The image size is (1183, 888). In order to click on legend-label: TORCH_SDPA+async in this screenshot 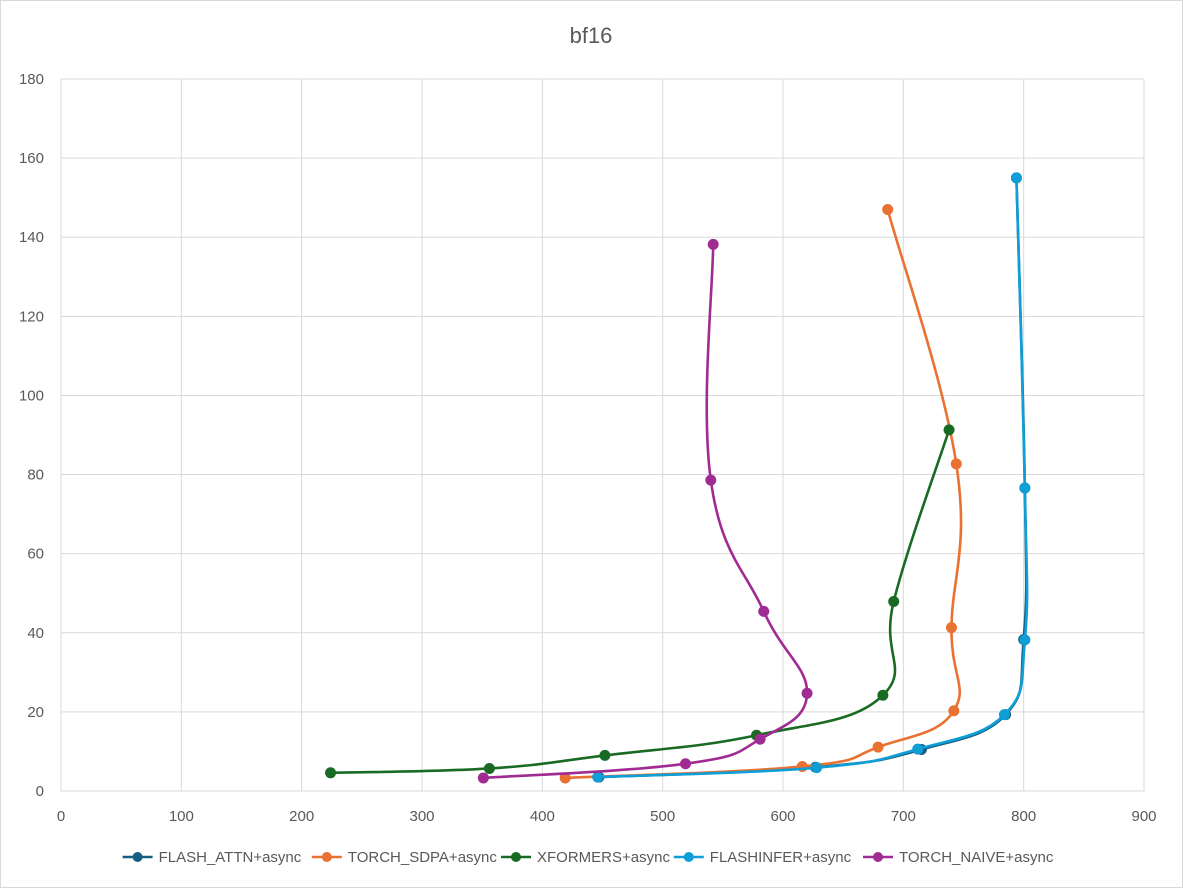, I will do `click(423, 857)`.